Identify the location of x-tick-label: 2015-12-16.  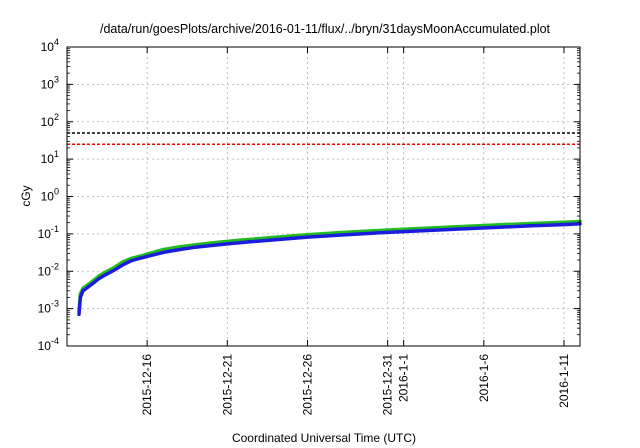
(147, 385).